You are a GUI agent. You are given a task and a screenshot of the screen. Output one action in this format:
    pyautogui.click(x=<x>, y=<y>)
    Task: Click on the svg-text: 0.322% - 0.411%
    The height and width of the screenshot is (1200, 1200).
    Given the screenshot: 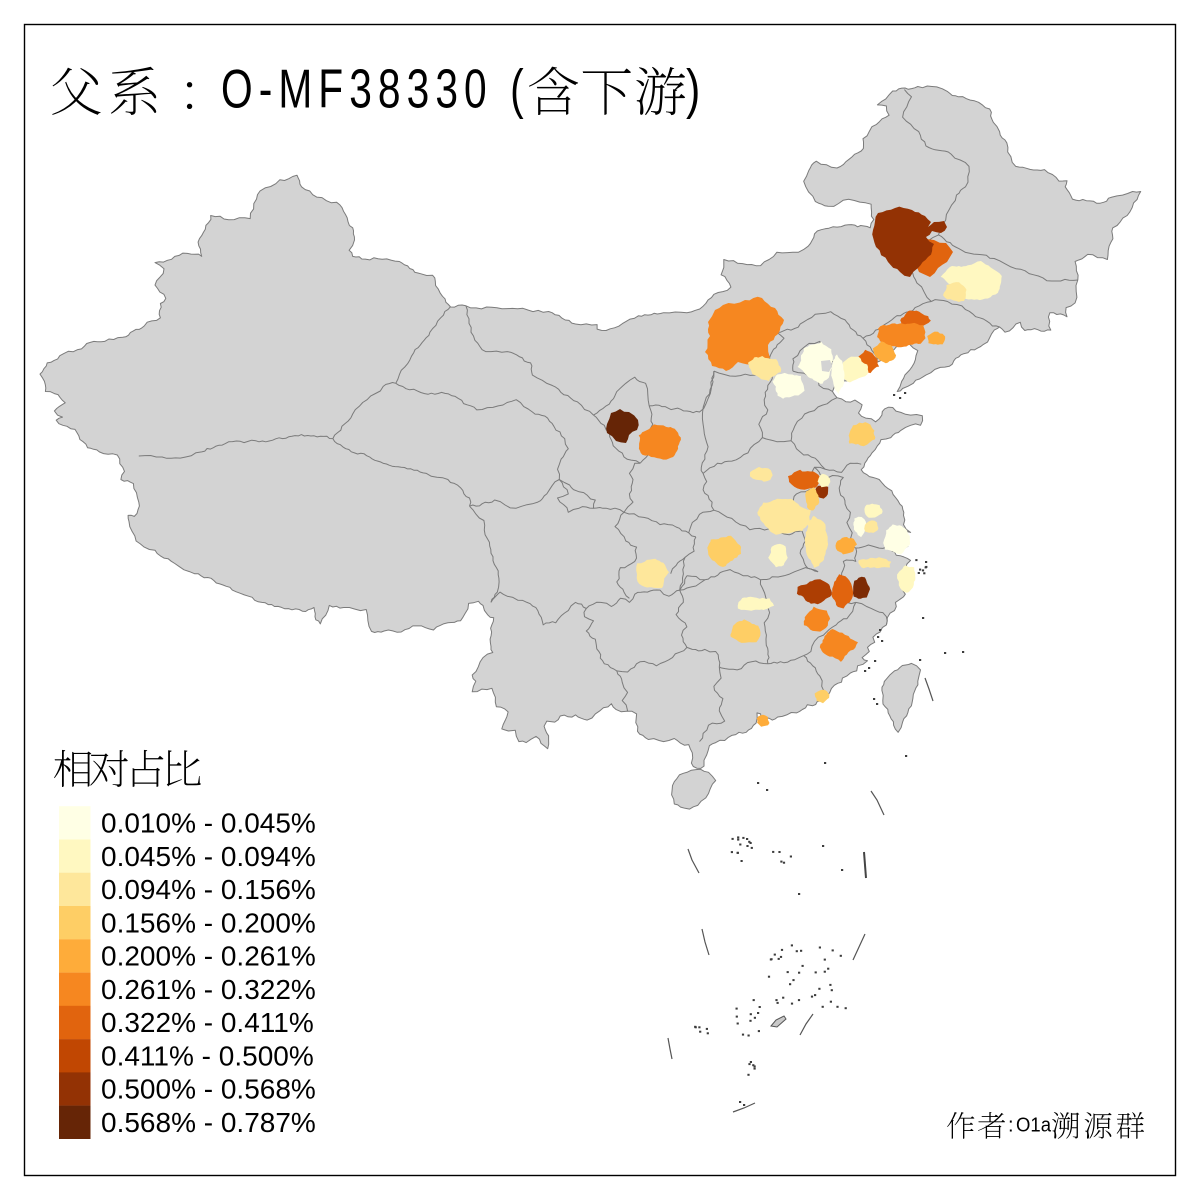 What is the action you would take?
    pyautogui.click(x=207, y=1022)
    